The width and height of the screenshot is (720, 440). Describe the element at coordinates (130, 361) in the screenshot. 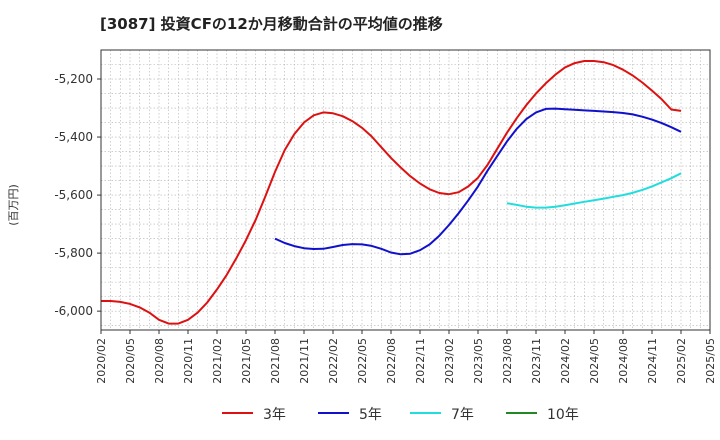

I see `x-tick-label: 2020/05` at that location.